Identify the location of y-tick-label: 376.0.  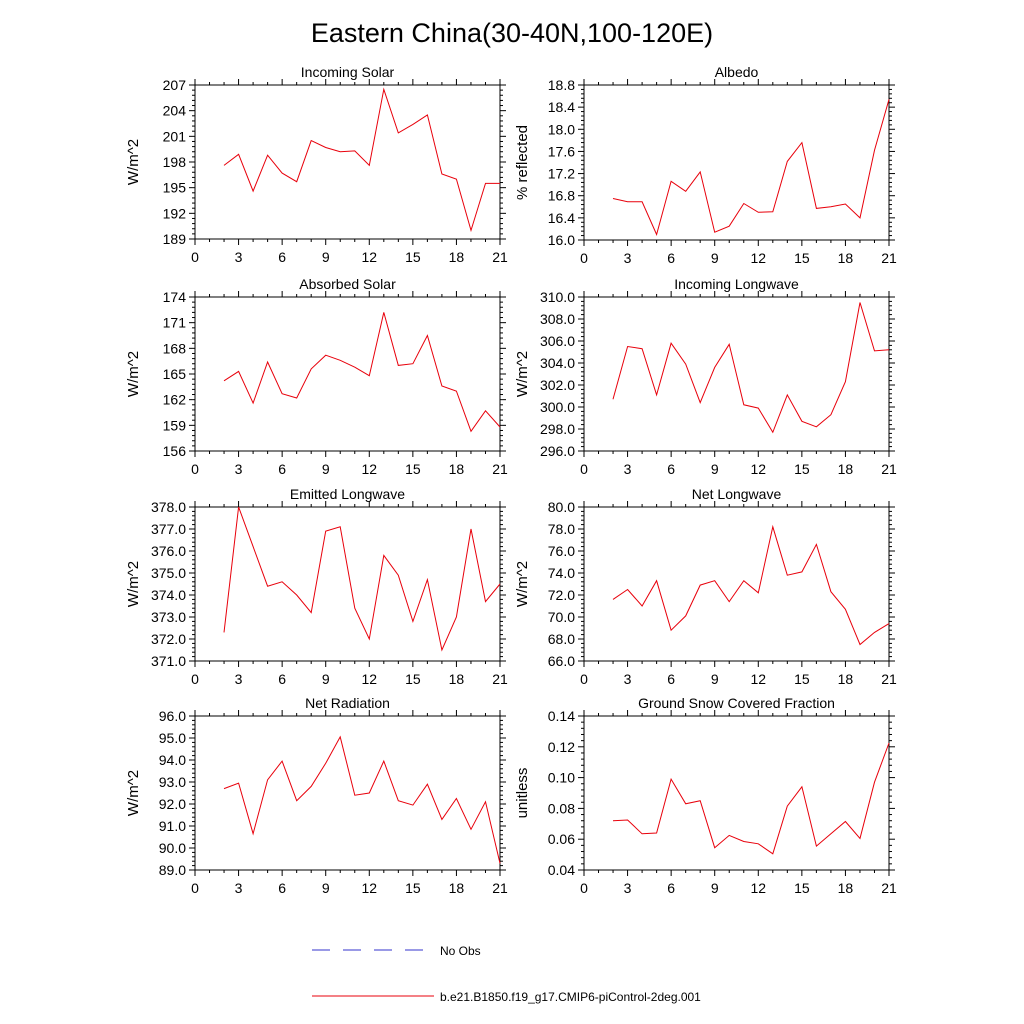
(168, 551).